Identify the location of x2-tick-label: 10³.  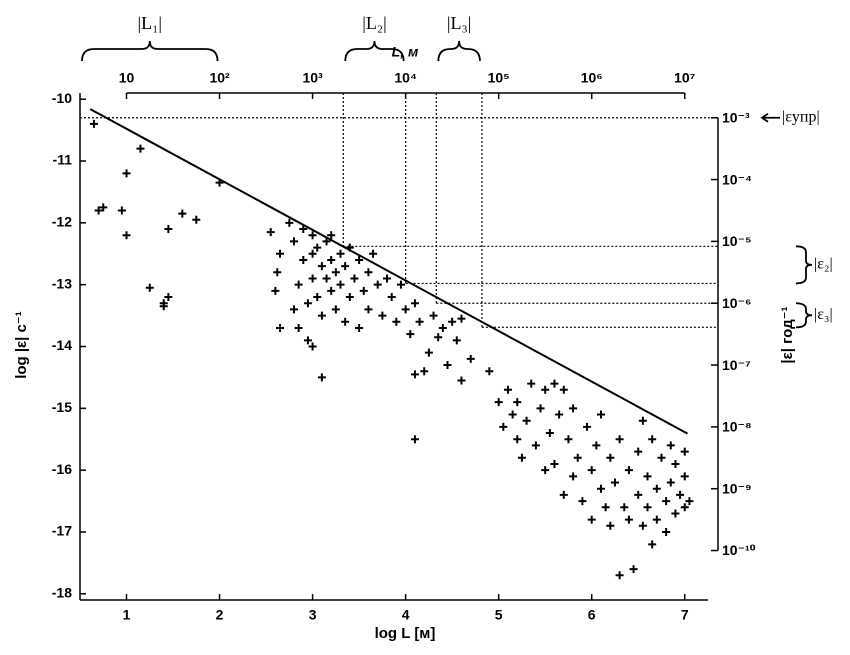
(312, 78).